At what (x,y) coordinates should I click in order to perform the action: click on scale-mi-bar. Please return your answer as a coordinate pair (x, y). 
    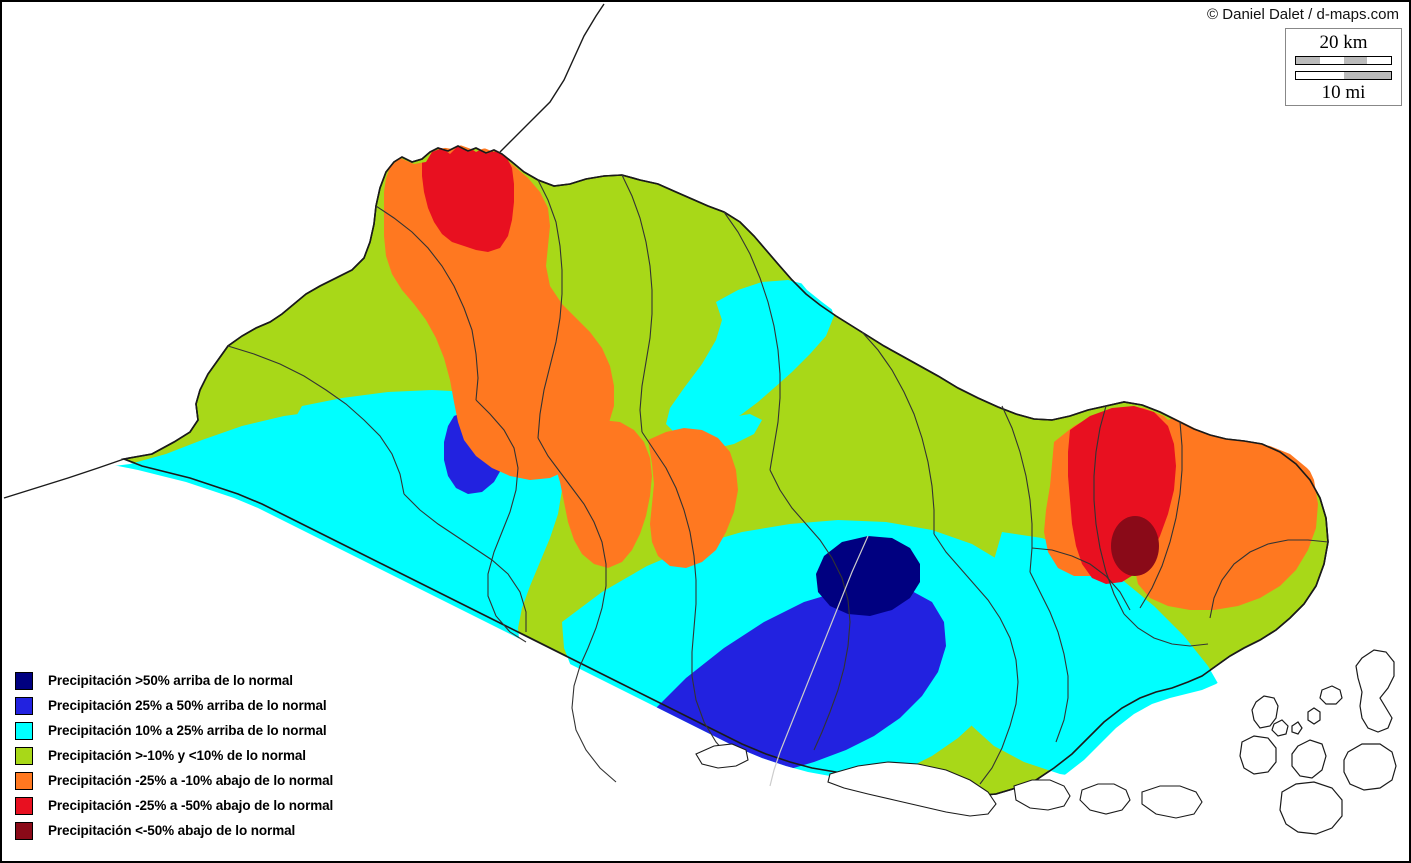
    Looking at the image, I should click on (1343, 75).